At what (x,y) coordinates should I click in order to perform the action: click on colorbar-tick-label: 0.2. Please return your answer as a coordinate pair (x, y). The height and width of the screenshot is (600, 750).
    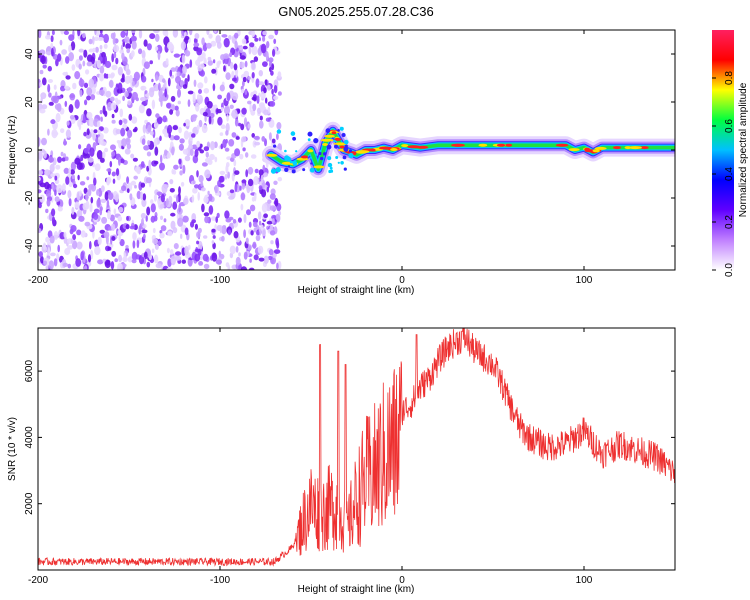
    Looking at the image, I should click on (729, 222).